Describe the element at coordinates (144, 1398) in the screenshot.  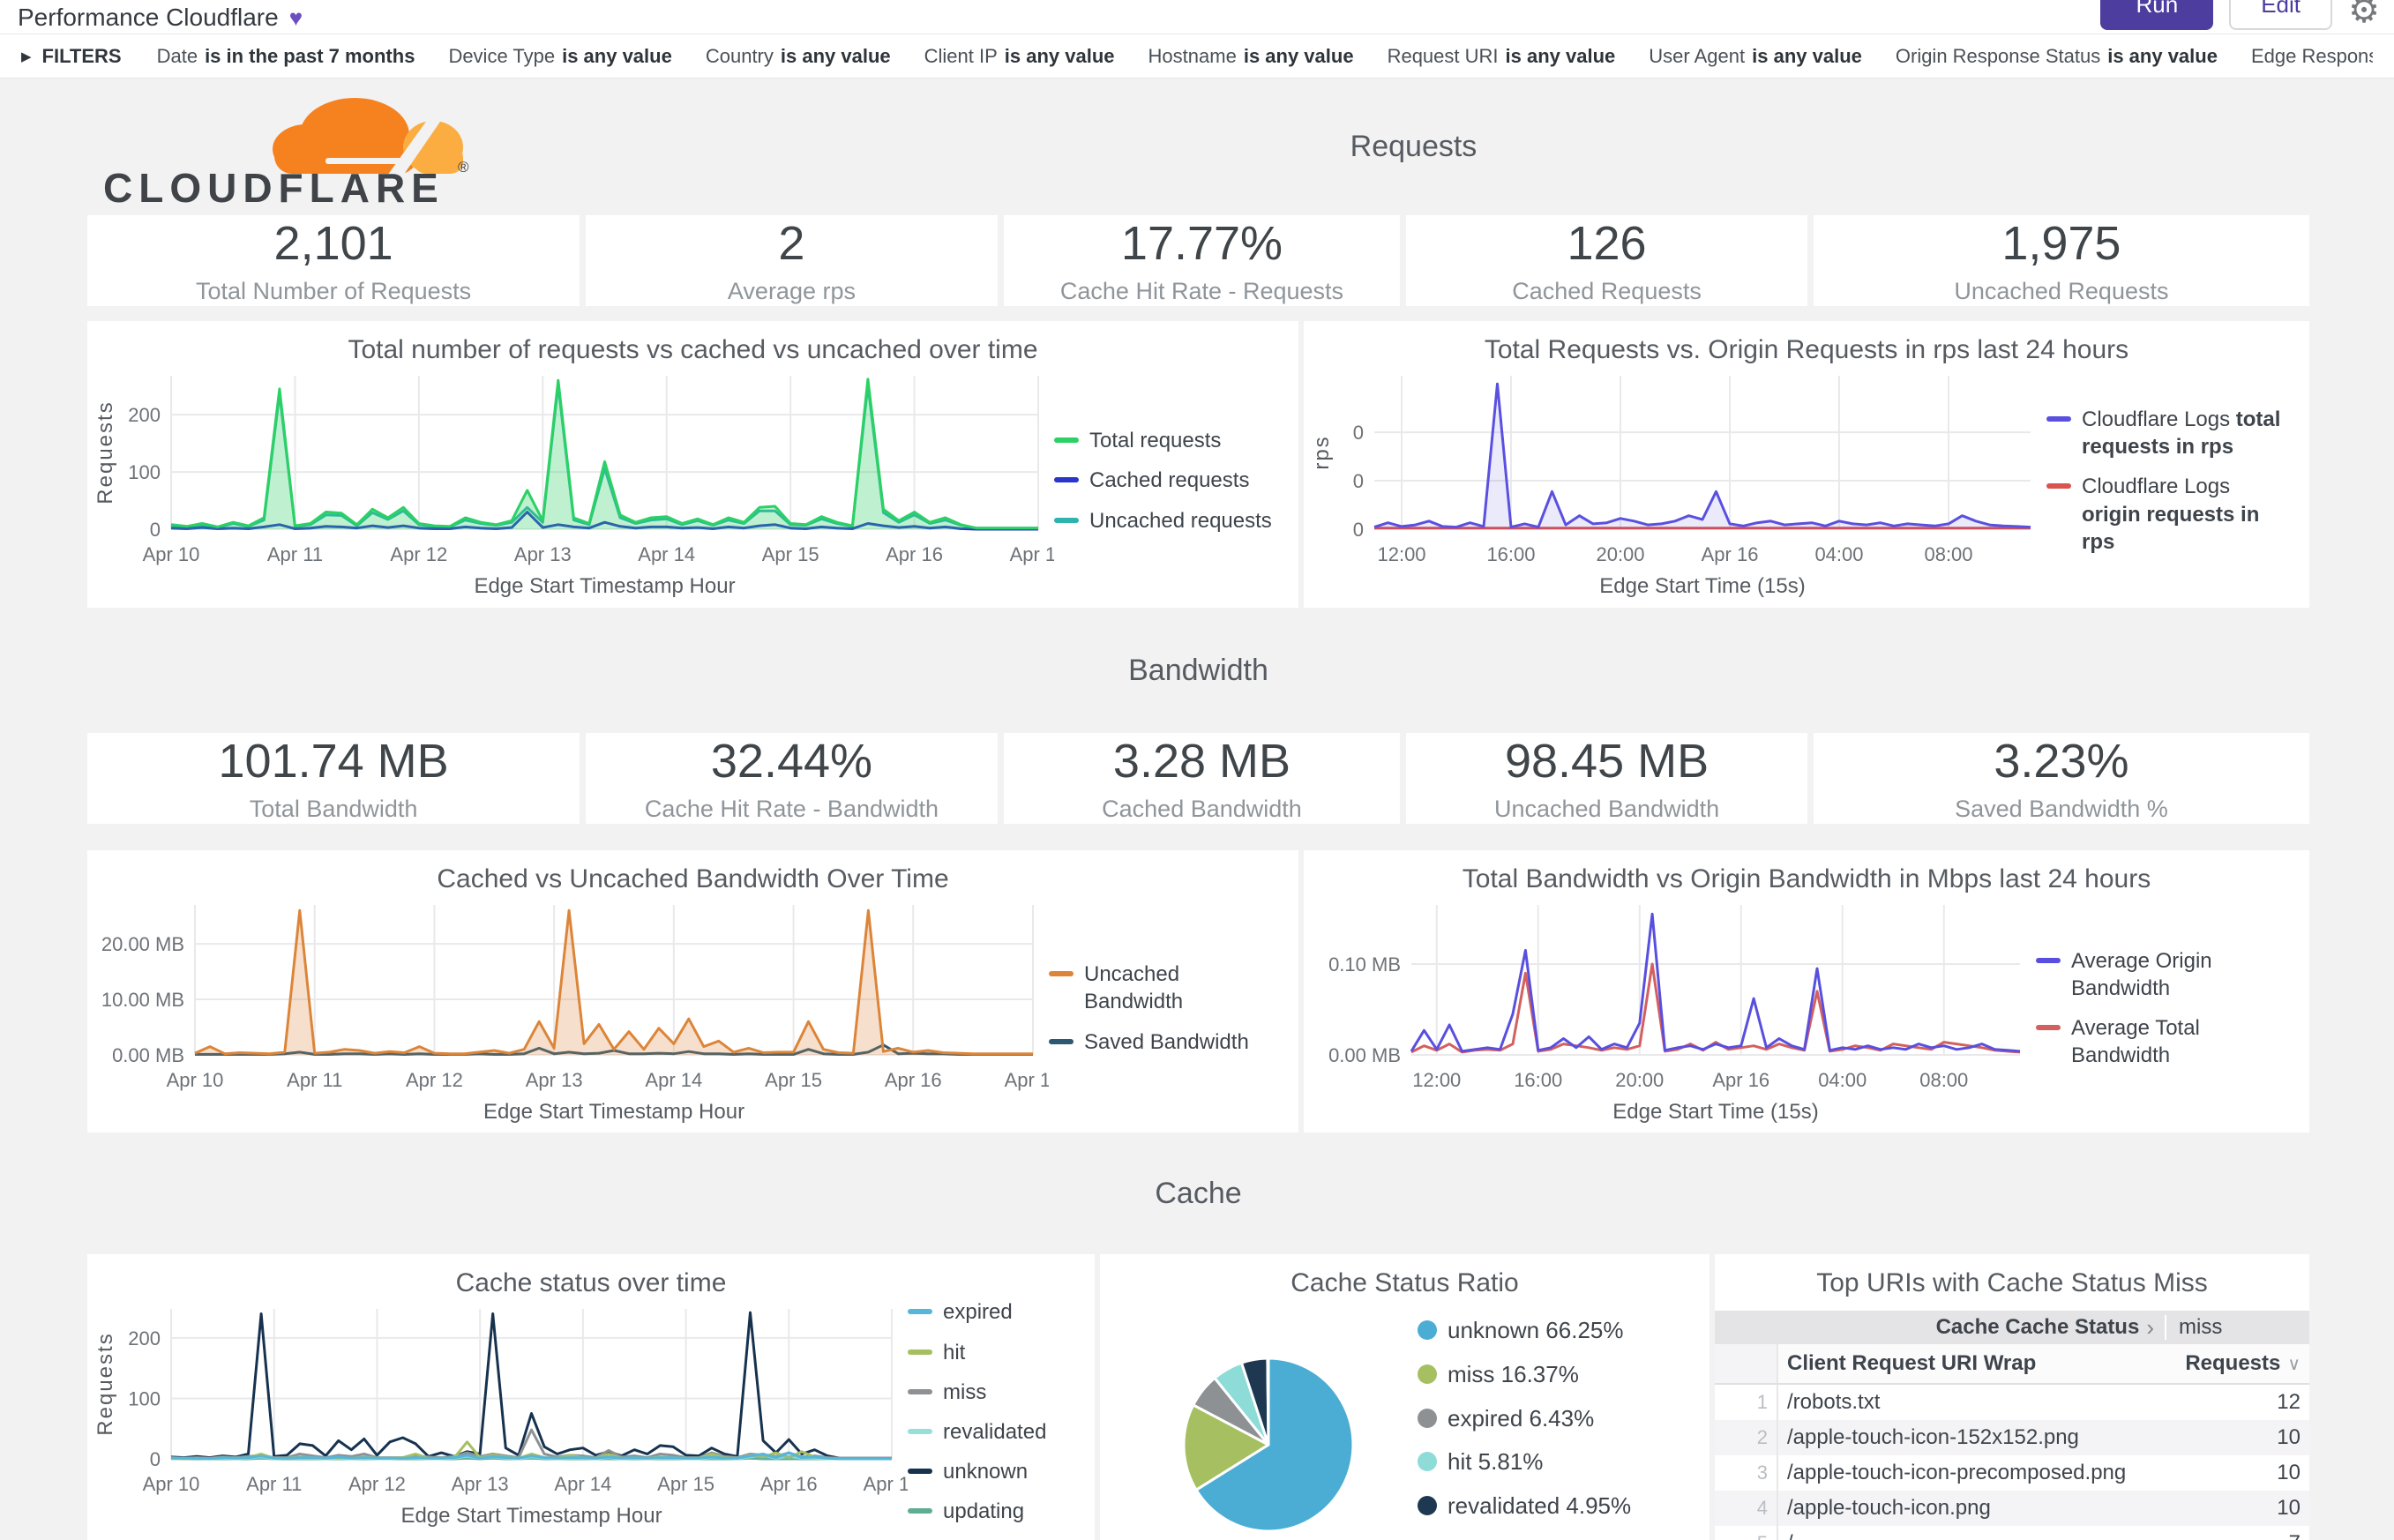
I see `svg-text: 100` at that location.